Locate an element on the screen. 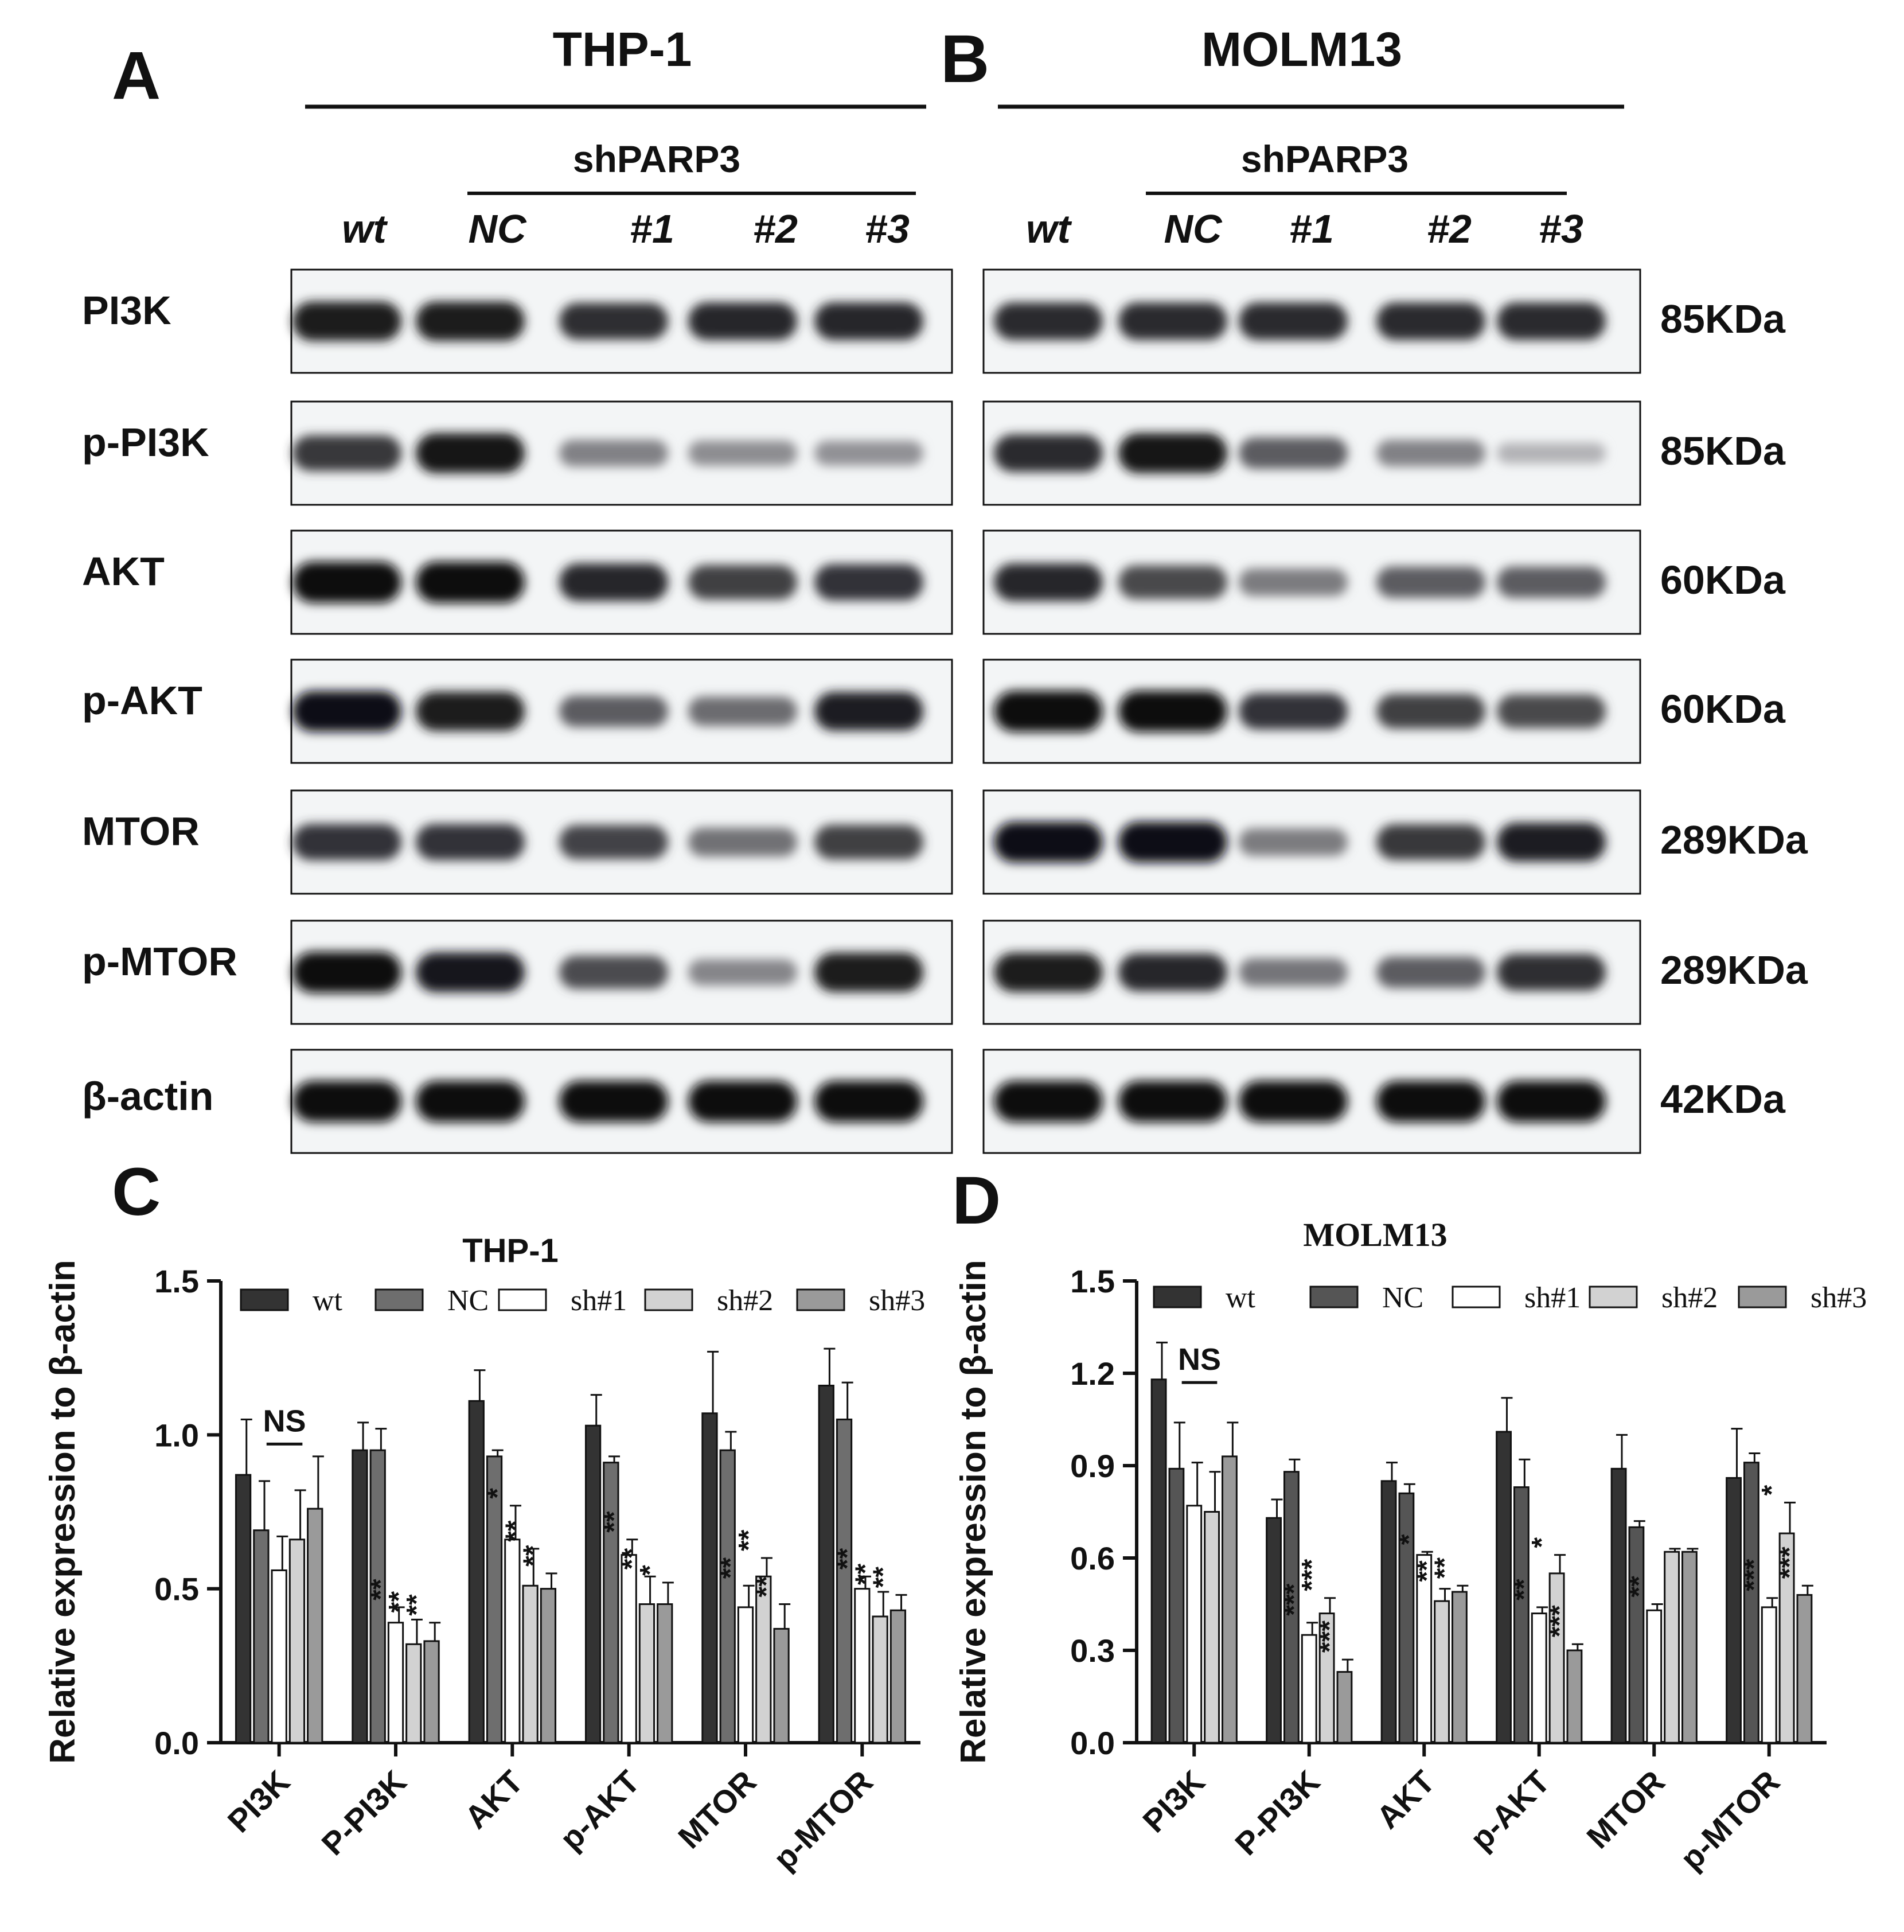 The image size is (1904, 1932). cell-line-title-b: MOLM13 is located at coordinates (1302, 49).